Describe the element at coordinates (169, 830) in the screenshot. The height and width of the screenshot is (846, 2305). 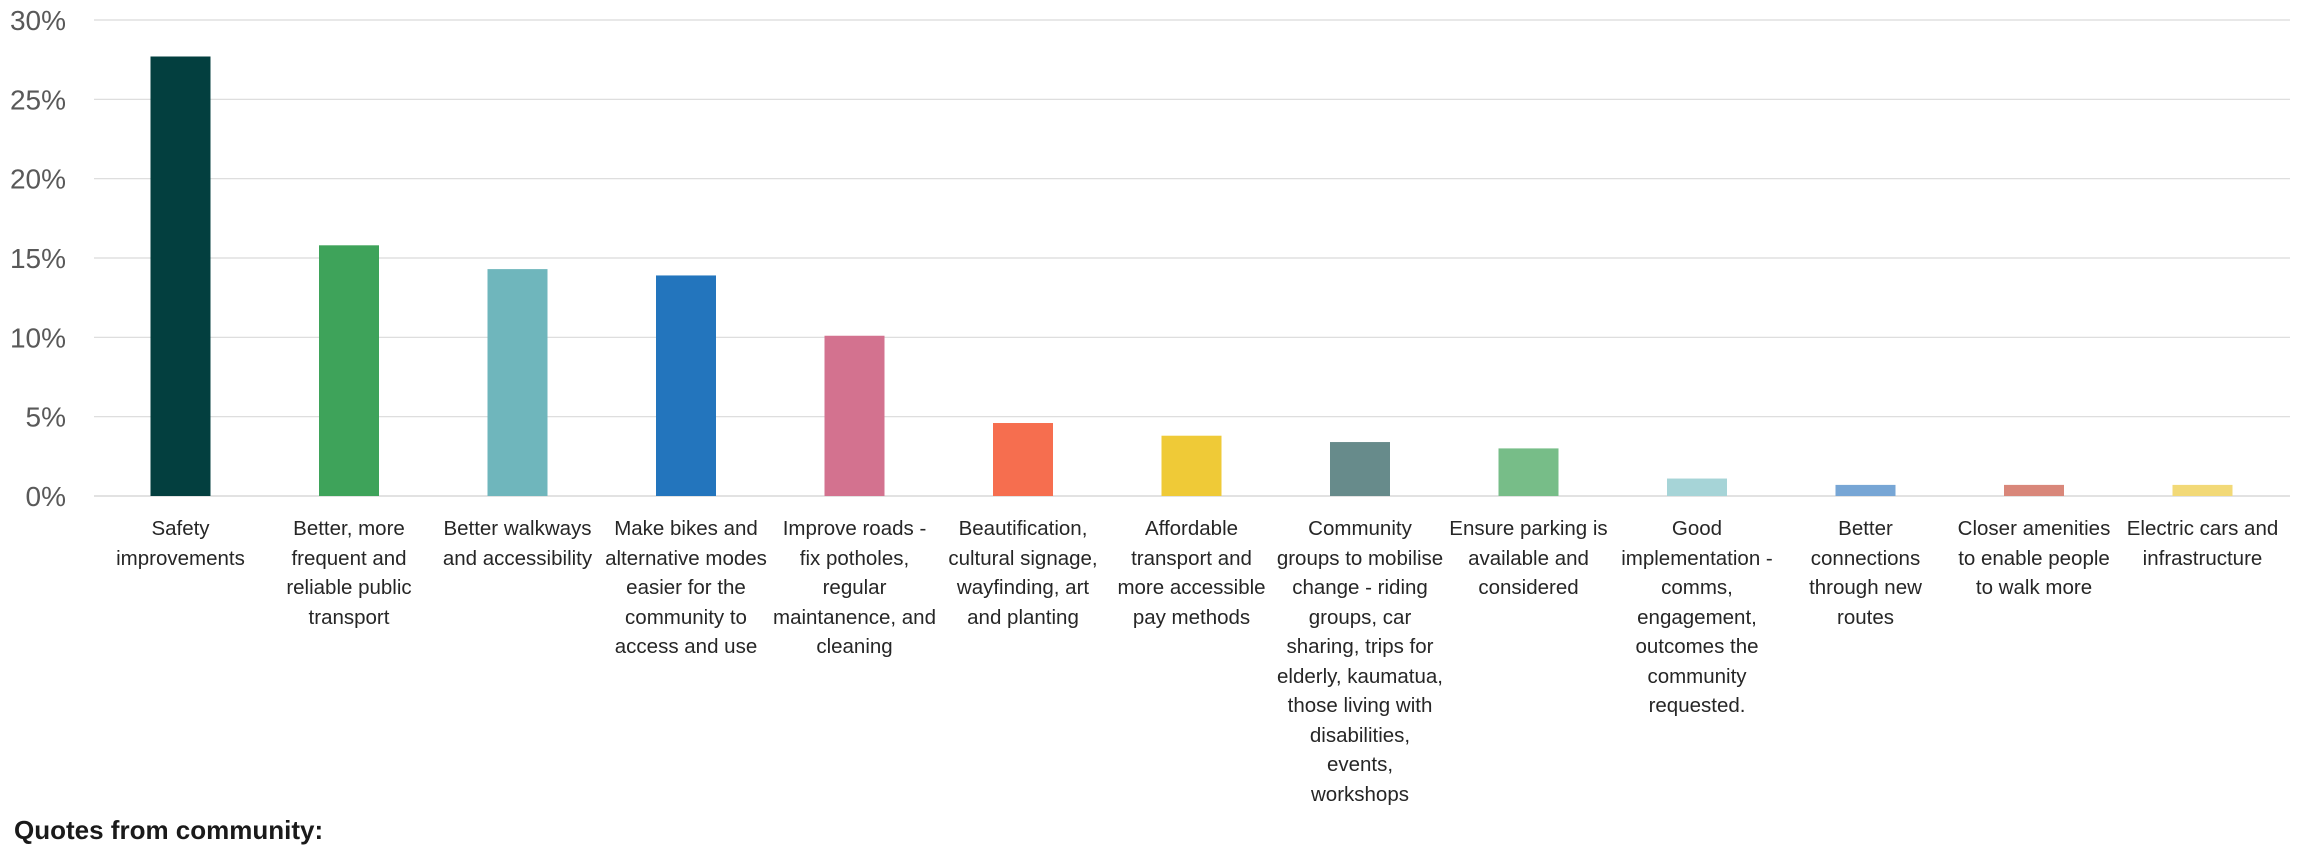
I see `quotes-heading: Quotes from community:` at that location.